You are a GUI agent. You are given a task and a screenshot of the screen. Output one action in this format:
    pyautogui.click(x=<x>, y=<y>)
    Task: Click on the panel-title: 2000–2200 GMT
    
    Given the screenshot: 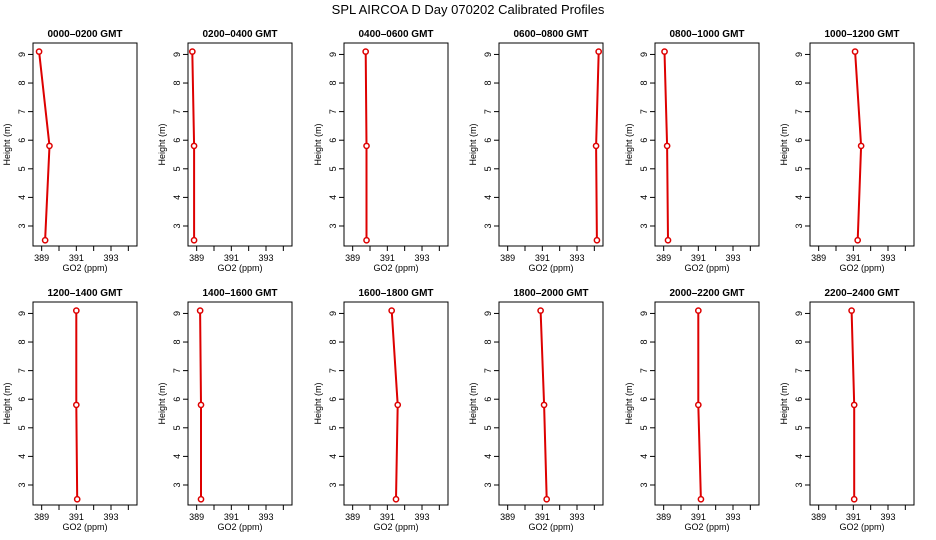 What is the action you would take?
    pyautogui.click(x=706, y=293)
    